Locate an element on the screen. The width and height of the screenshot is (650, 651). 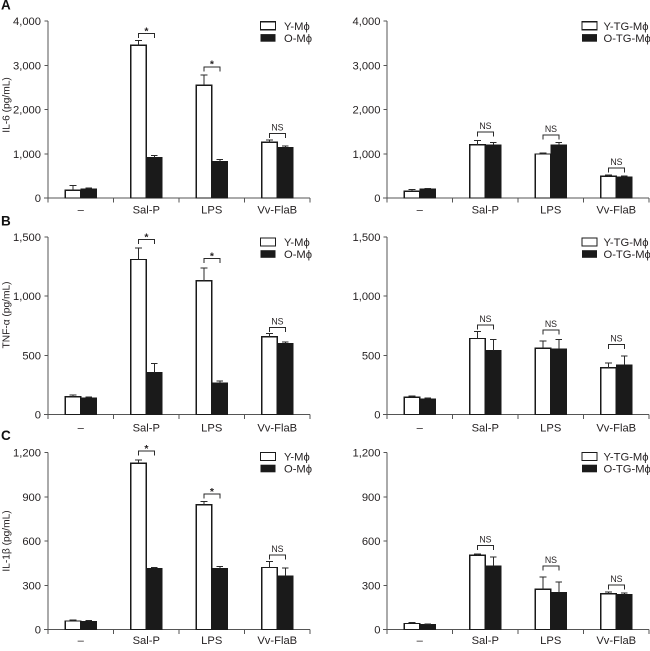
svg-text: A is located at coordinates (6, 6).